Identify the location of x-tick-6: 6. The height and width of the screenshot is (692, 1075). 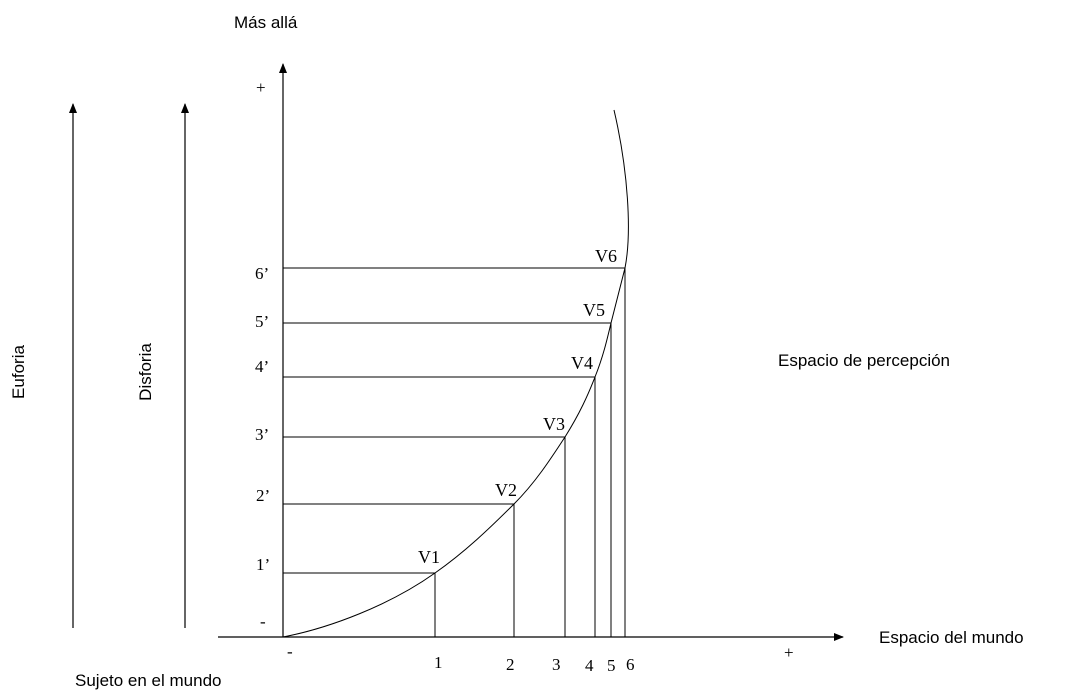
(630, 664).